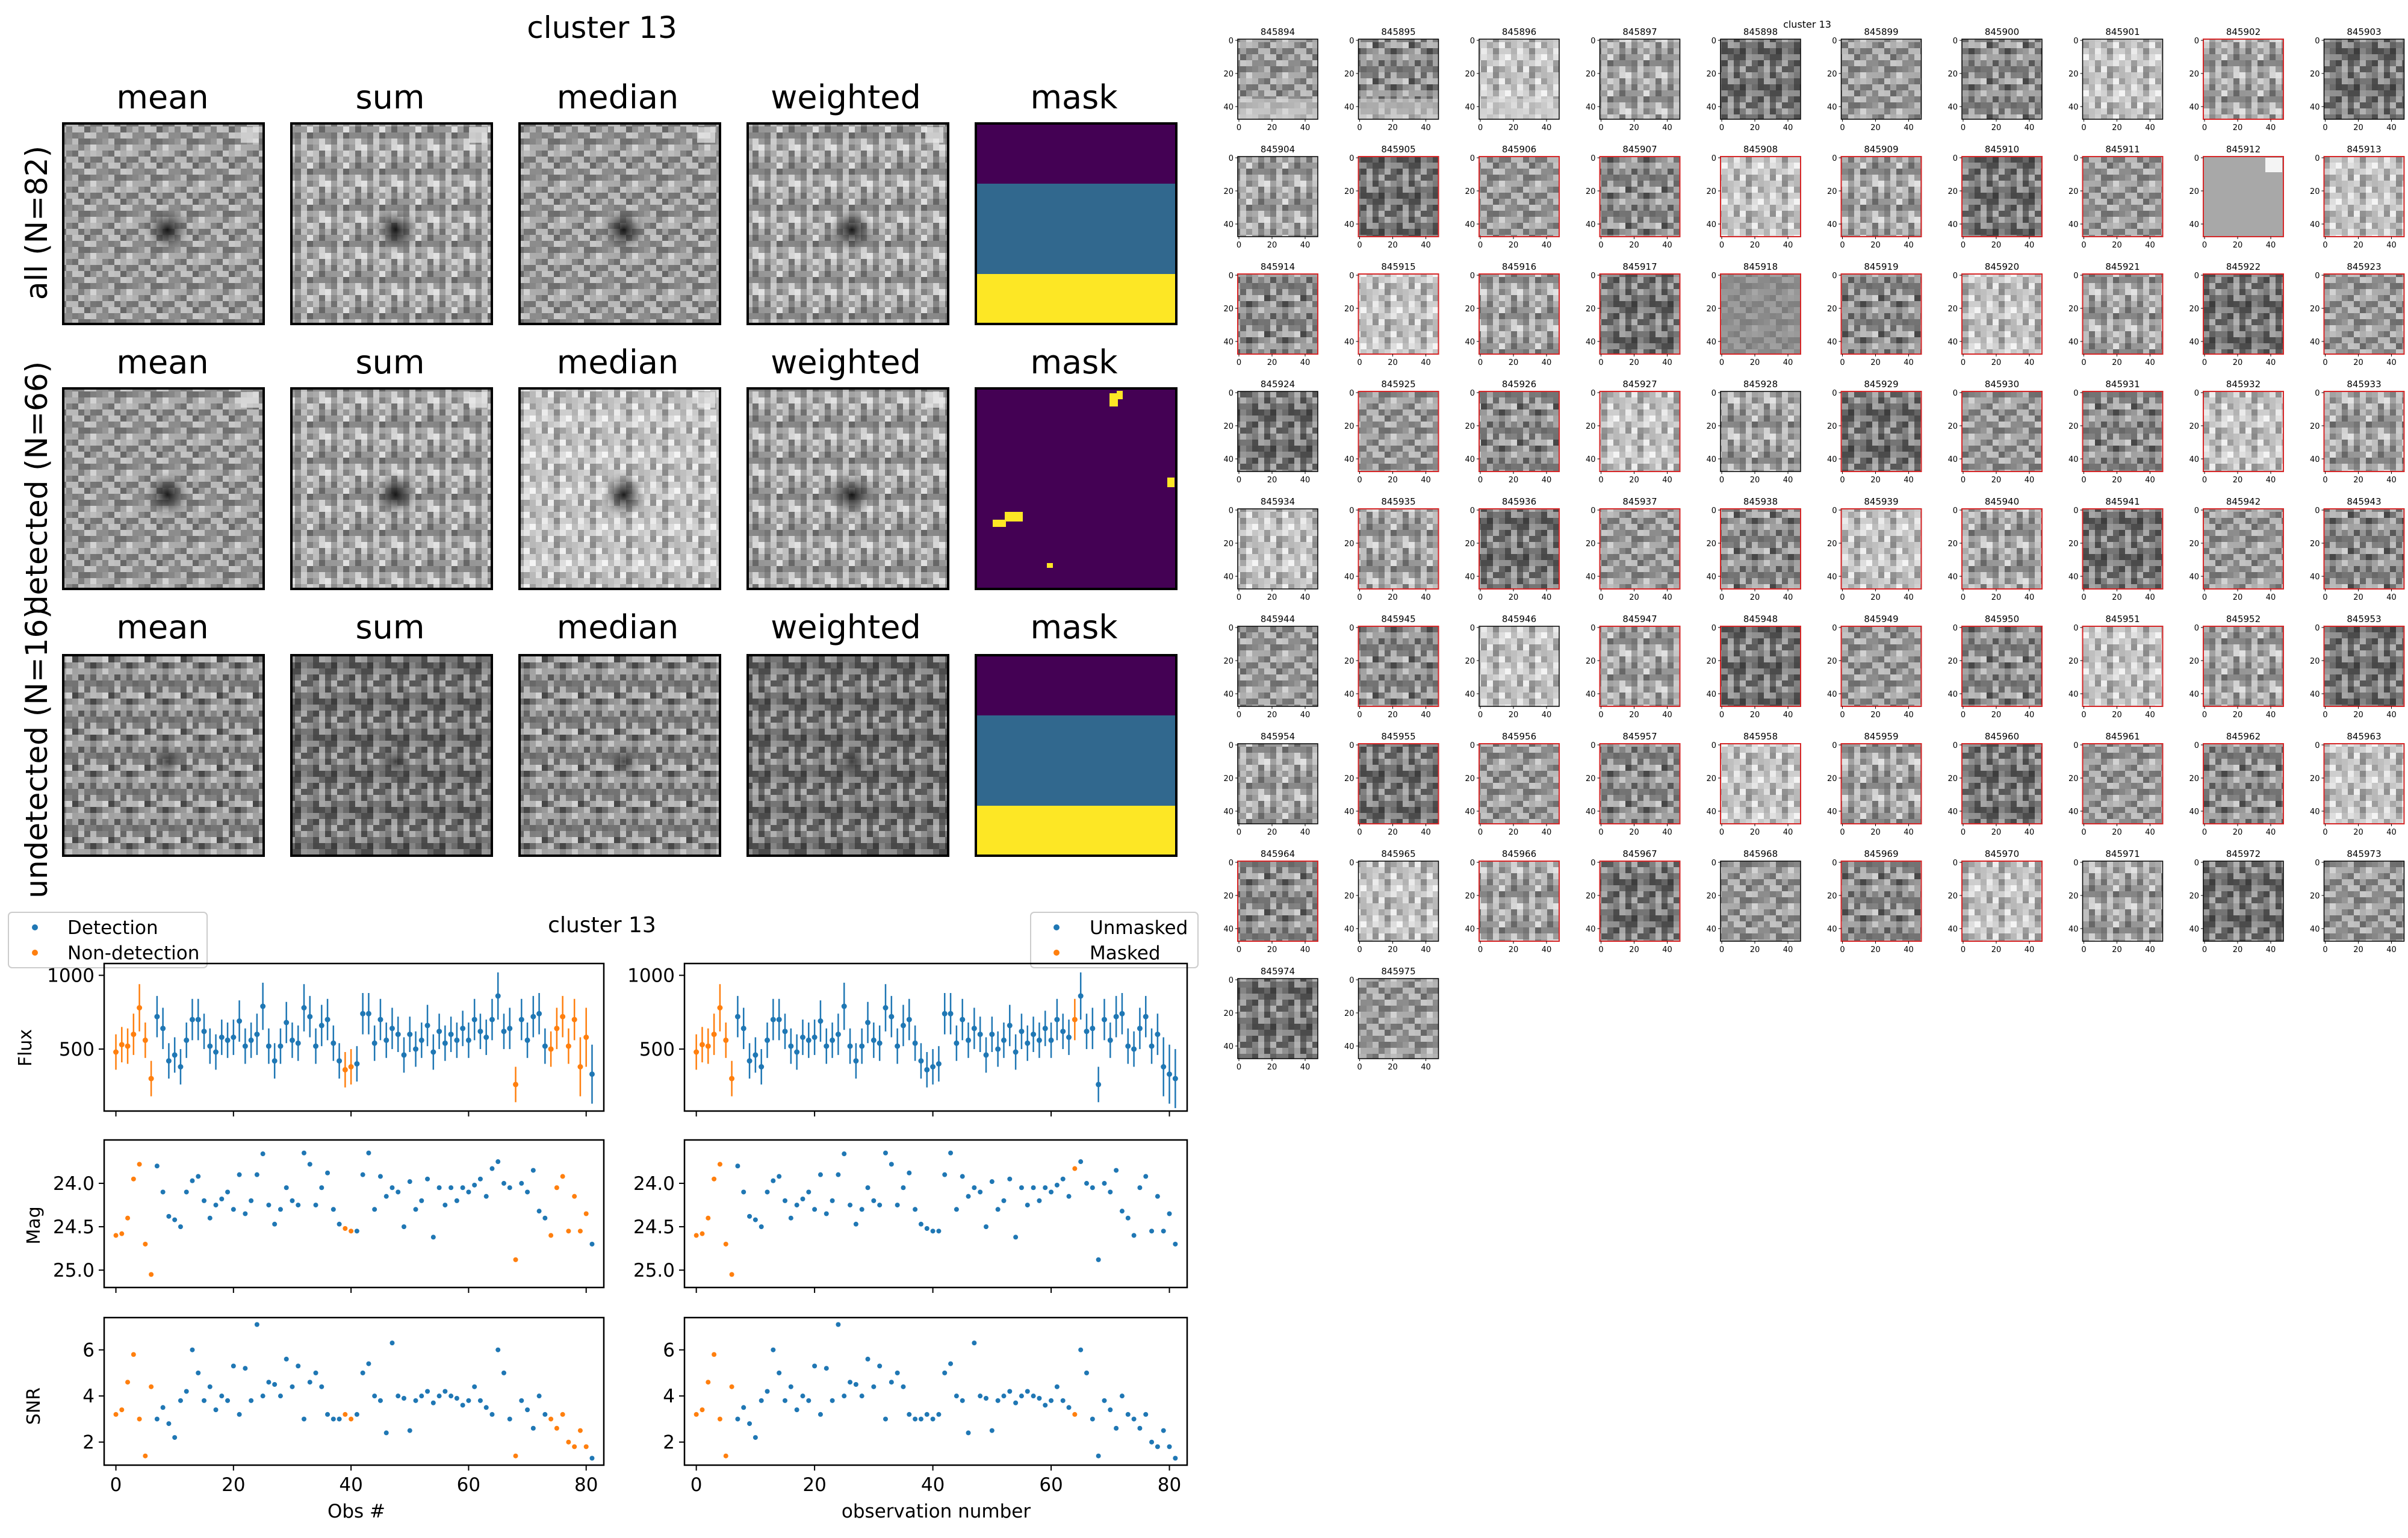  I want to click on cutout-845904: 845904 0 0 20 20 40 40, so click(1270, 197).